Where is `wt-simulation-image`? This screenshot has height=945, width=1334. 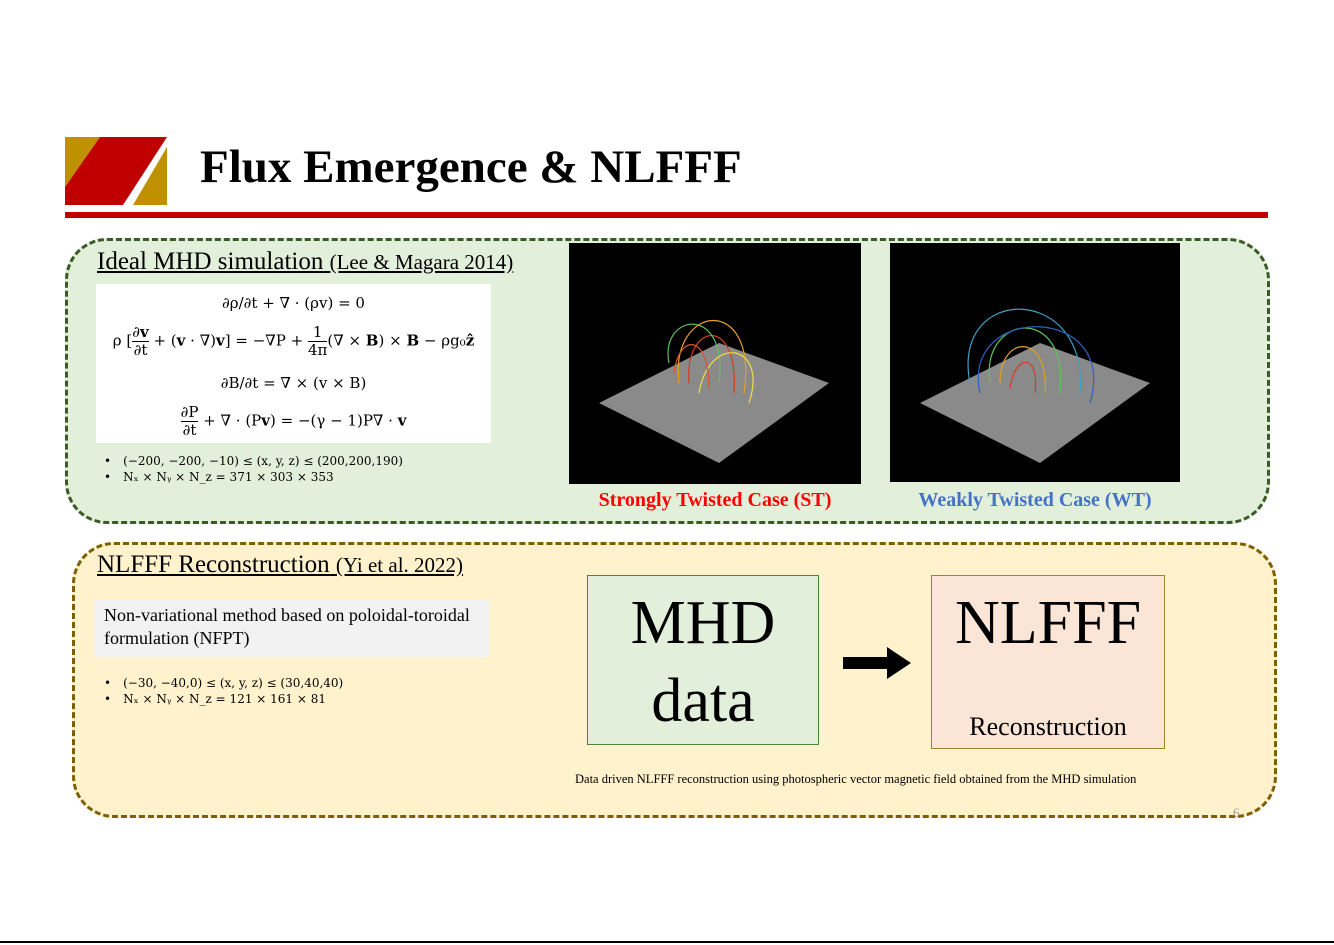
wt-simulation-image is located at coordinates (1035, 362).